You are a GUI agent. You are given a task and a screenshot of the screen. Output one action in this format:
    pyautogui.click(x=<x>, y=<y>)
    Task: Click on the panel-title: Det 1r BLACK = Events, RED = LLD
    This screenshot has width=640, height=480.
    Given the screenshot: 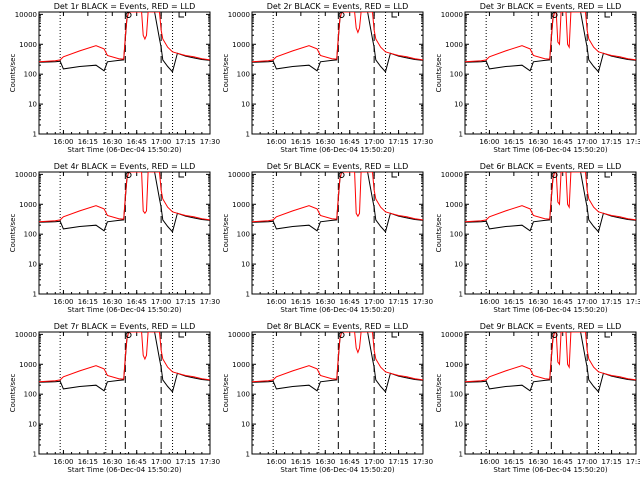 What is the action you would take?
    pyautogui.click(x=125, y=6)
    